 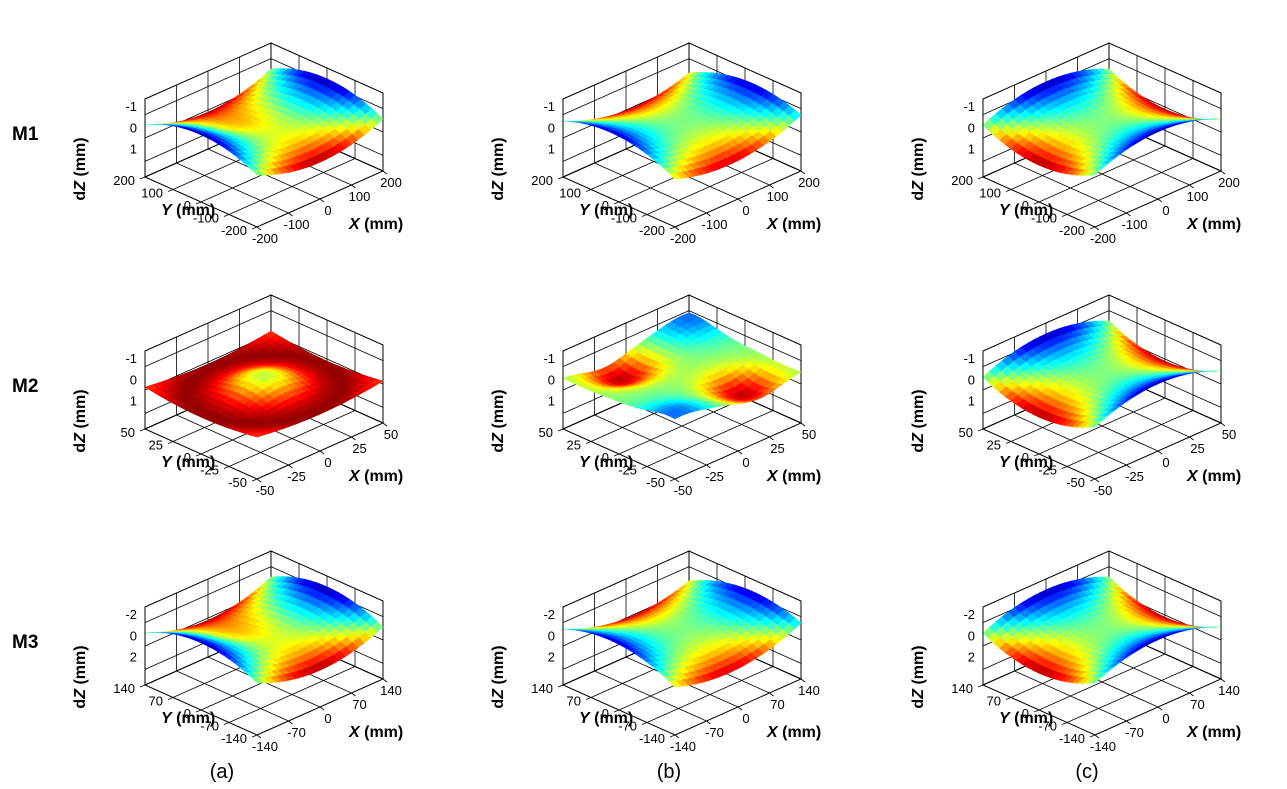 I want to click on x-tick-label: -25, so click(x=714, y=476).